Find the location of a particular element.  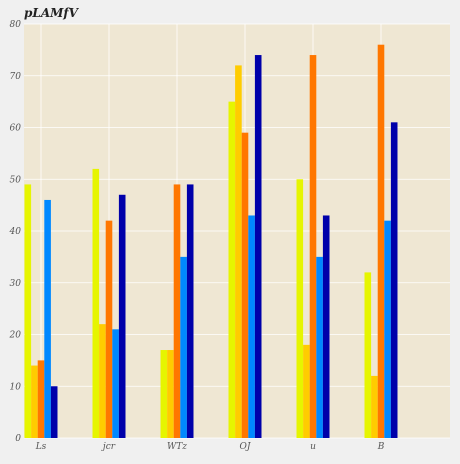

x-axis-ticks: Ls jcr WTz OJ u B is located at coordinates (210, 447).